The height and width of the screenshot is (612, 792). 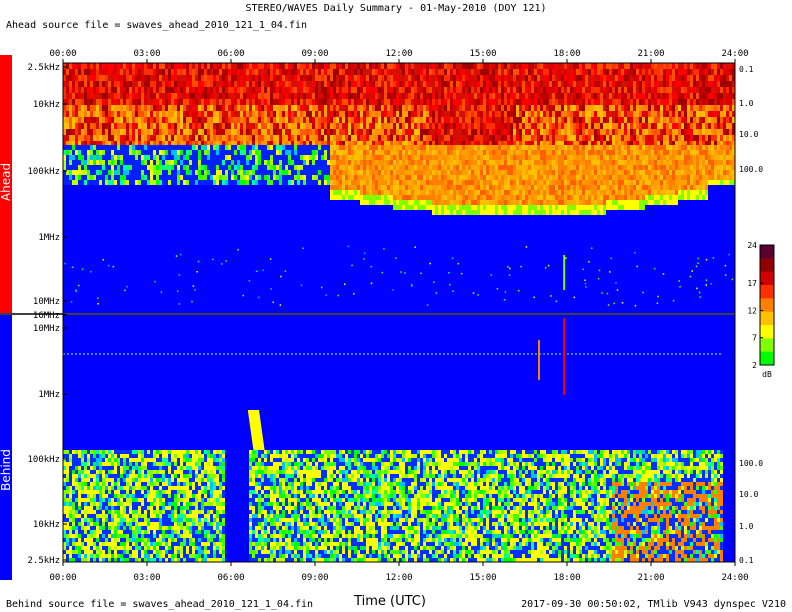 What do you see at coordinates (650, 578) in the screenshot?
I see `x-tick-bottom-label: 21:00` at bounding box center [650, 578].